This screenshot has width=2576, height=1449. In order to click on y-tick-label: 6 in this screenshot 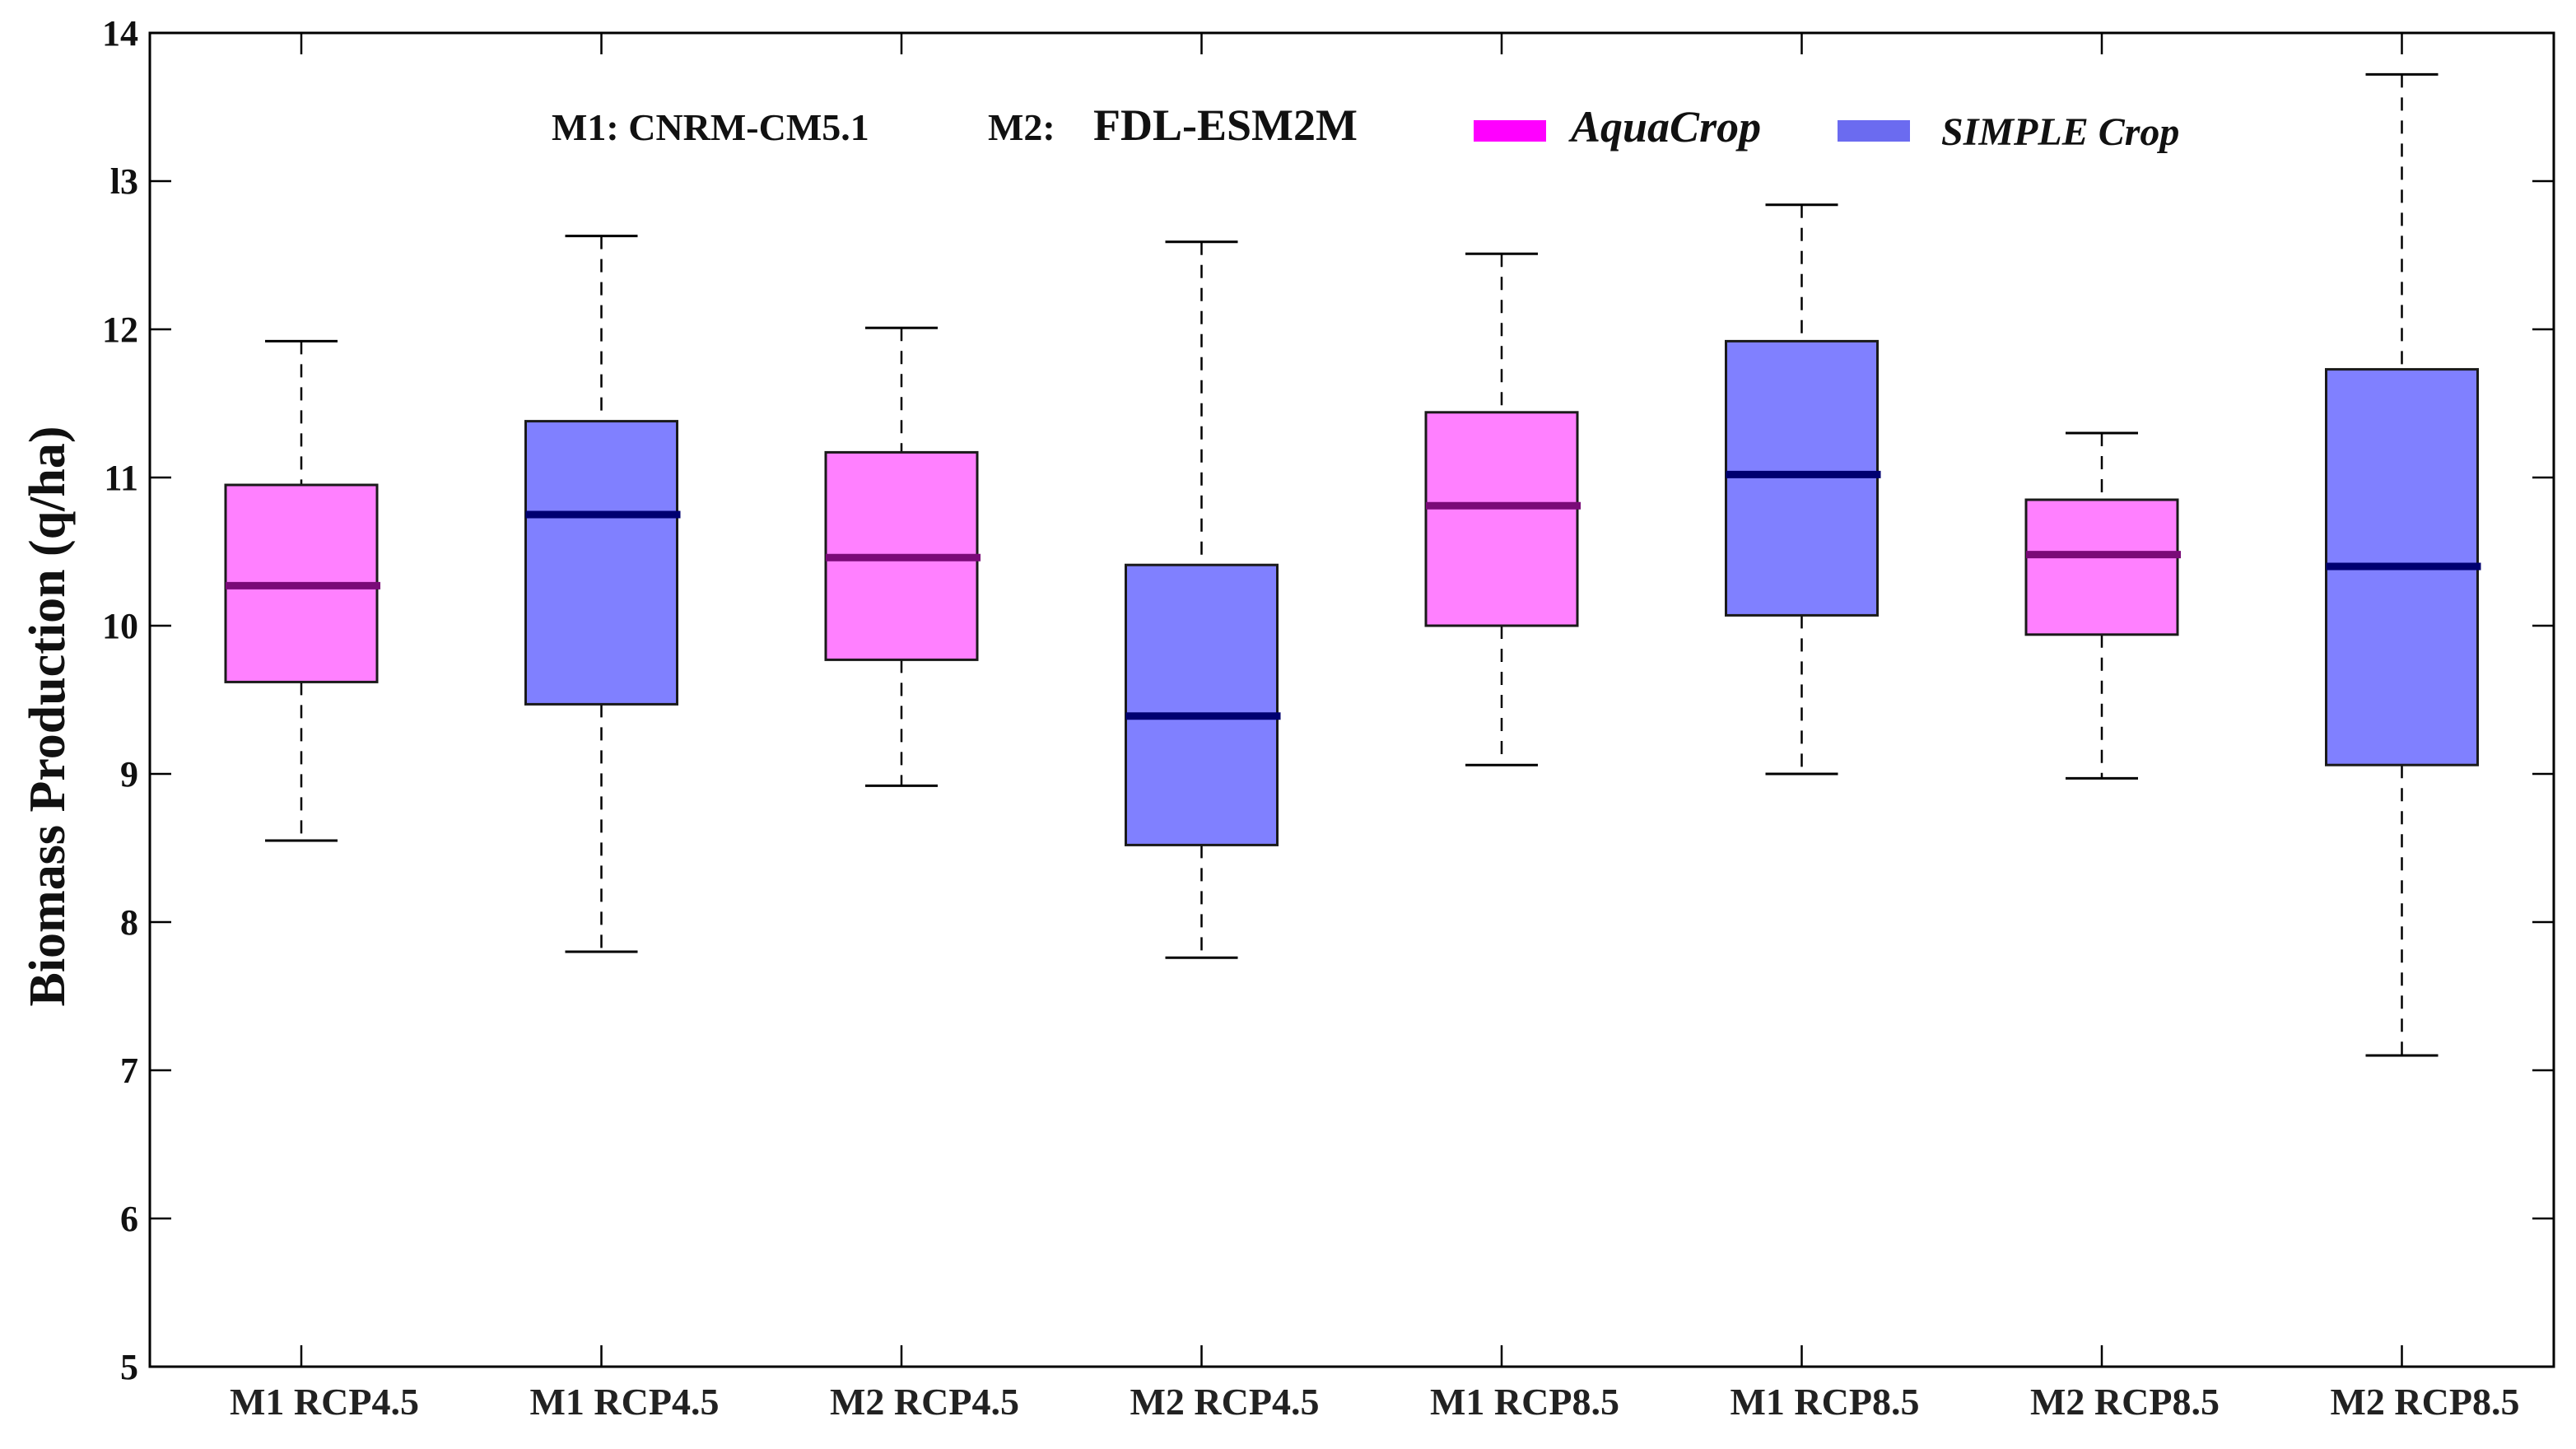, I will do `click(129, 1219)`.